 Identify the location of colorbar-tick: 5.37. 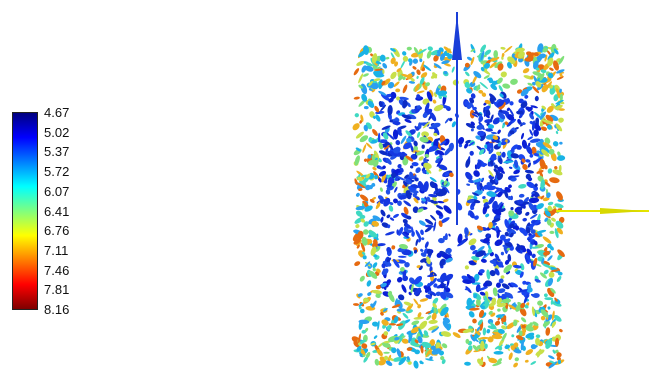
(57, 151).